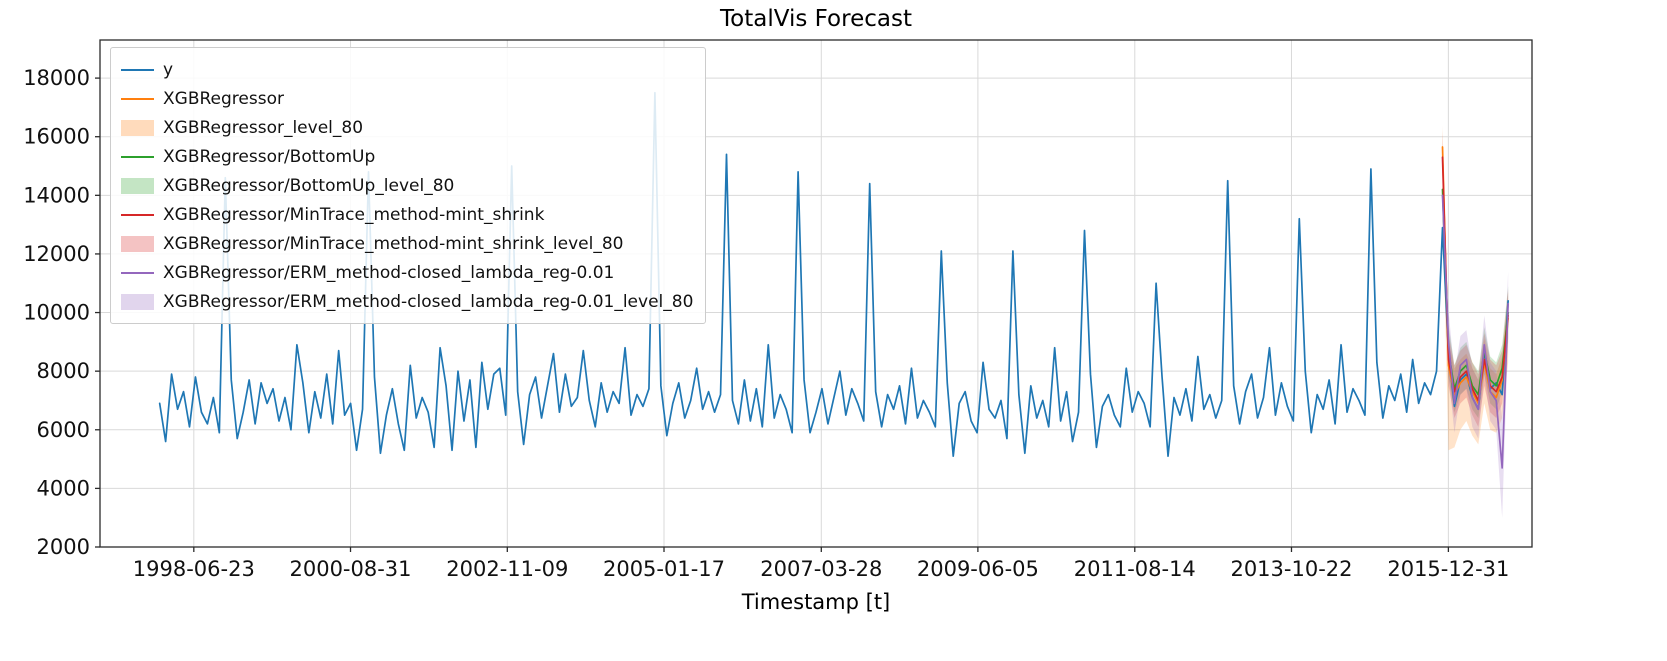 Image resolution: width=1667 pixels, height=661 pixels. I want to click on legend-label: y, so click(168, 69).